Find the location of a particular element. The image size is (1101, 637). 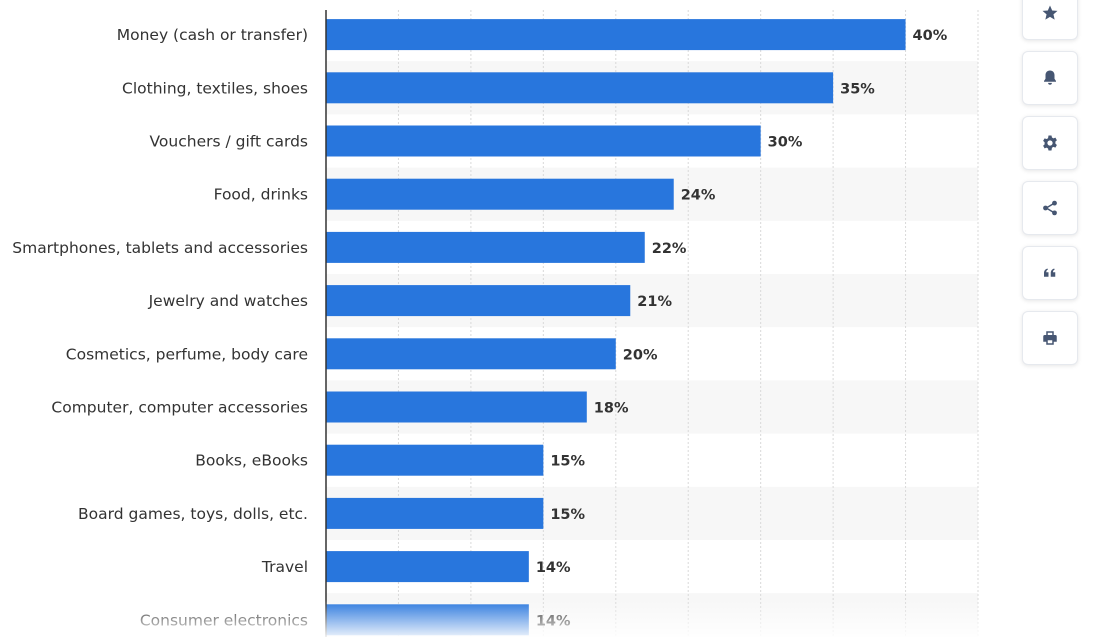

value-label: 30% is located at coordinates (785, 143).